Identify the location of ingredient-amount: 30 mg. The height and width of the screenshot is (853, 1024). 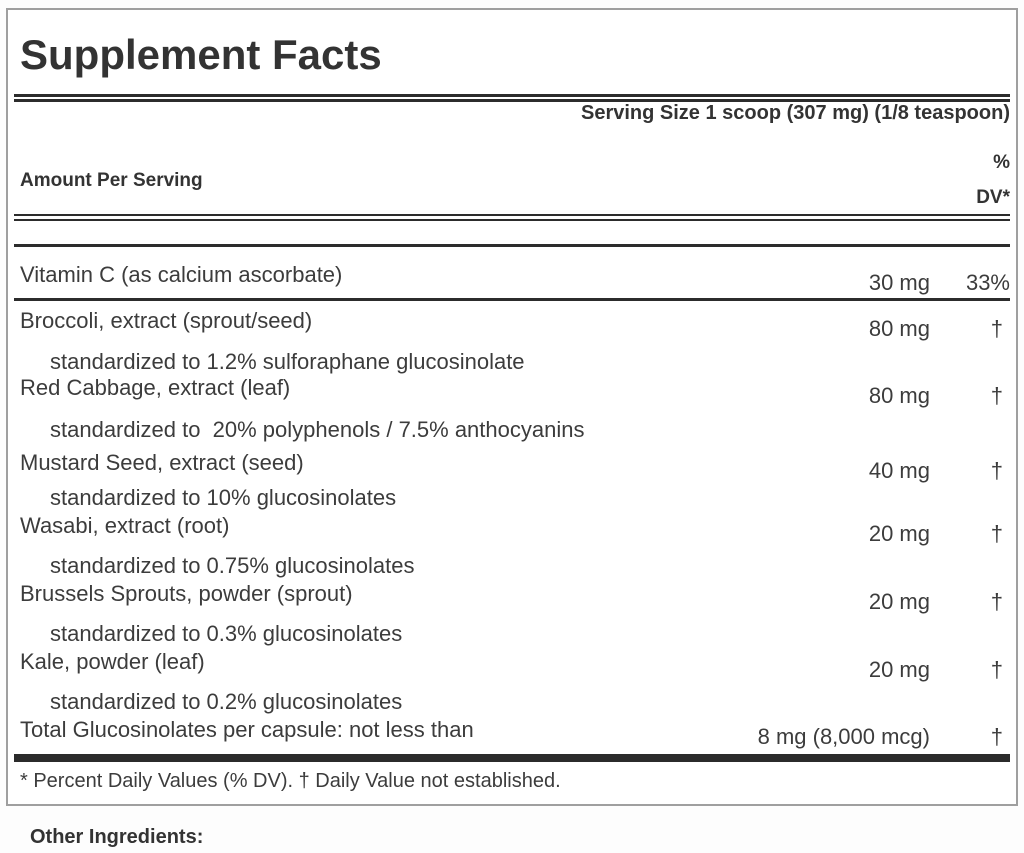
(899, 282).